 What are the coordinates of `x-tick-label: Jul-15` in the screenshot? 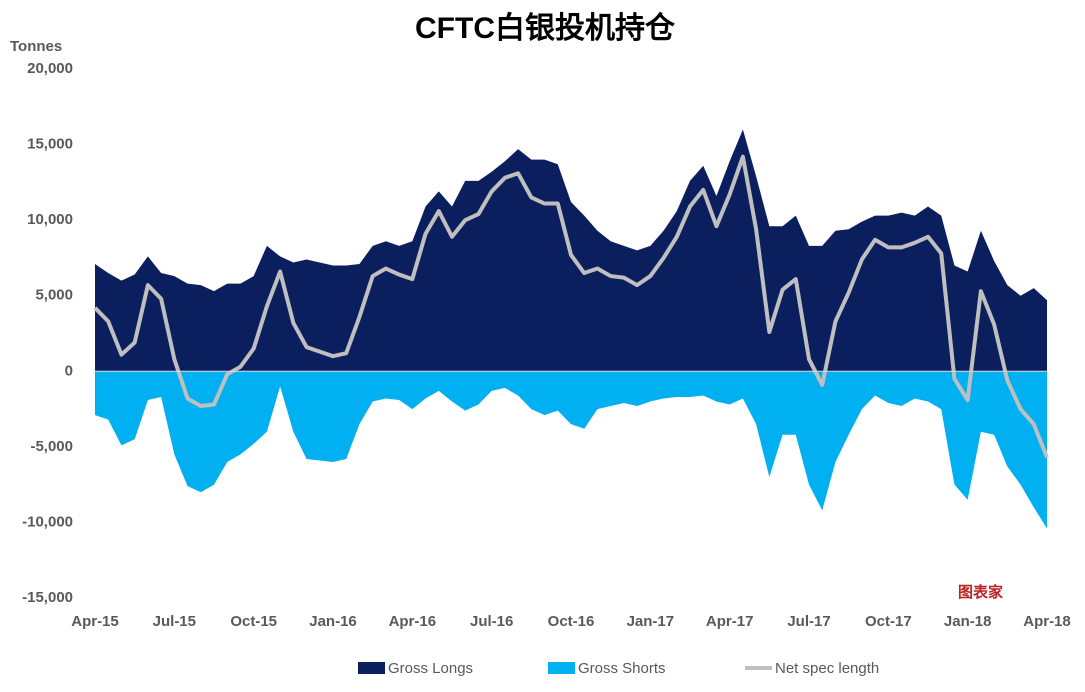 It's located at (174, 621).